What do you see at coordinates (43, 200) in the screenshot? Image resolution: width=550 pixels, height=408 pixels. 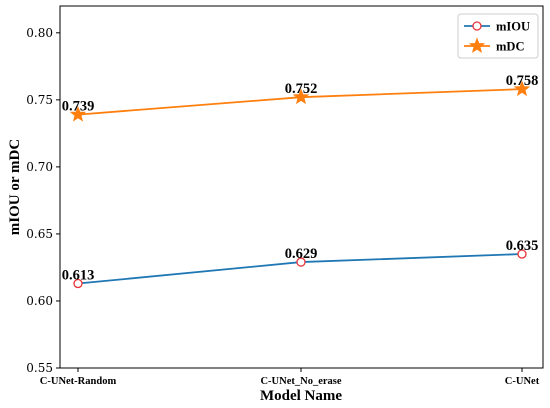 I see `y-axis: 0.55 0.60 0.65 0.70 0.75 0.80` at bounding box center [43, 200].